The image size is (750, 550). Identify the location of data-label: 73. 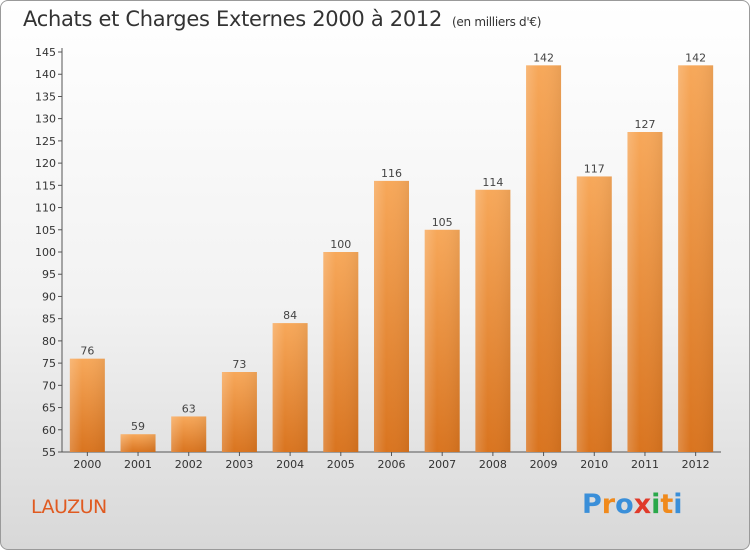
(239, 364).